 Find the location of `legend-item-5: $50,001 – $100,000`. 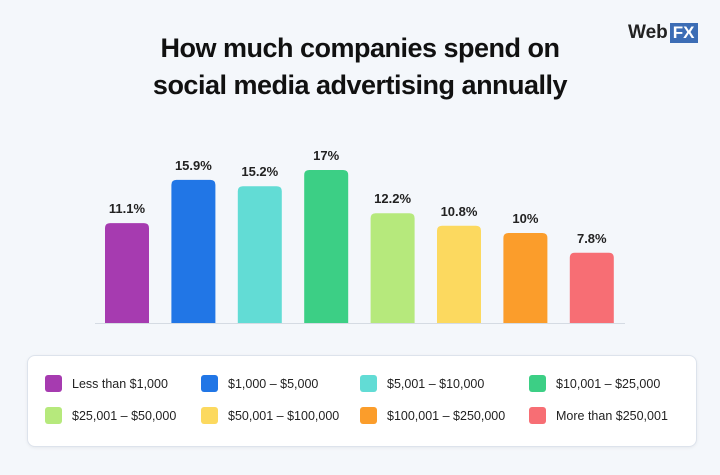

legend-item-5: $50,001 – $100,000 is located at coordinates (270, 415).